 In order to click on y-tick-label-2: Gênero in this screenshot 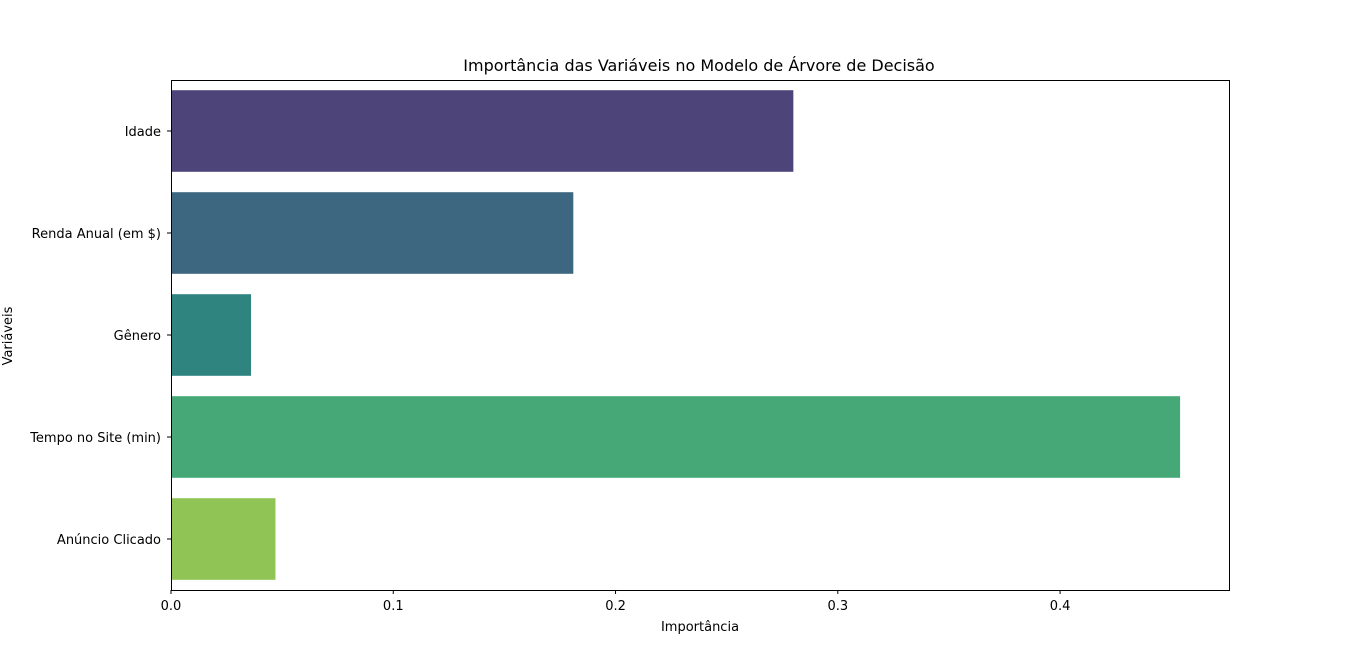, I will do `click(137, 336)`.